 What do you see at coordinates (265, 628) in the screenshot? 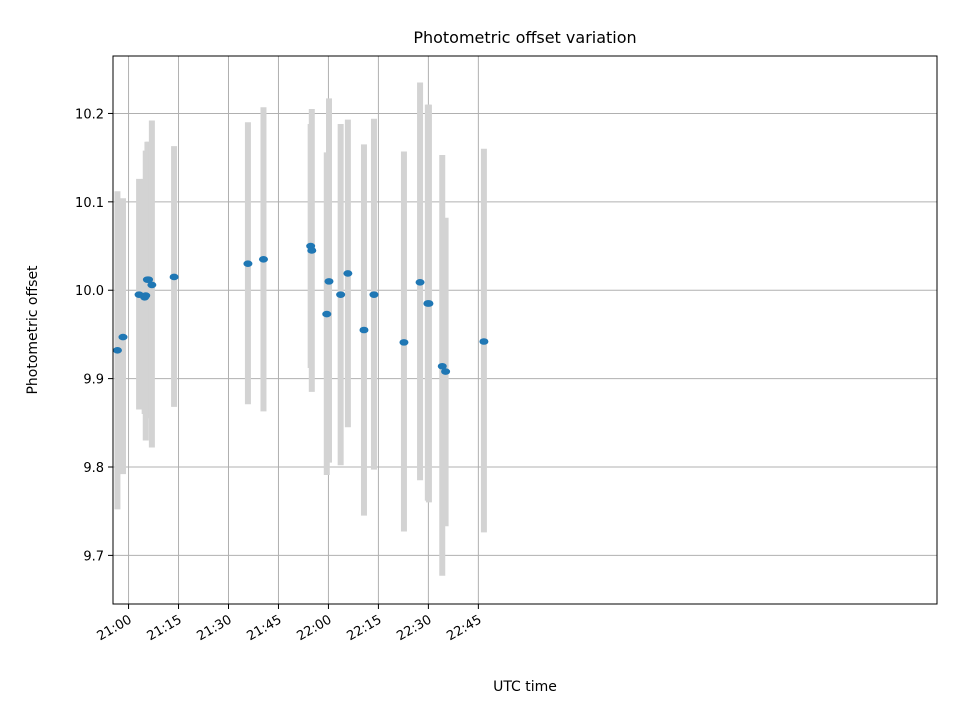
I see `x-tick-label: 21:45` at bounding box center [265, 628].